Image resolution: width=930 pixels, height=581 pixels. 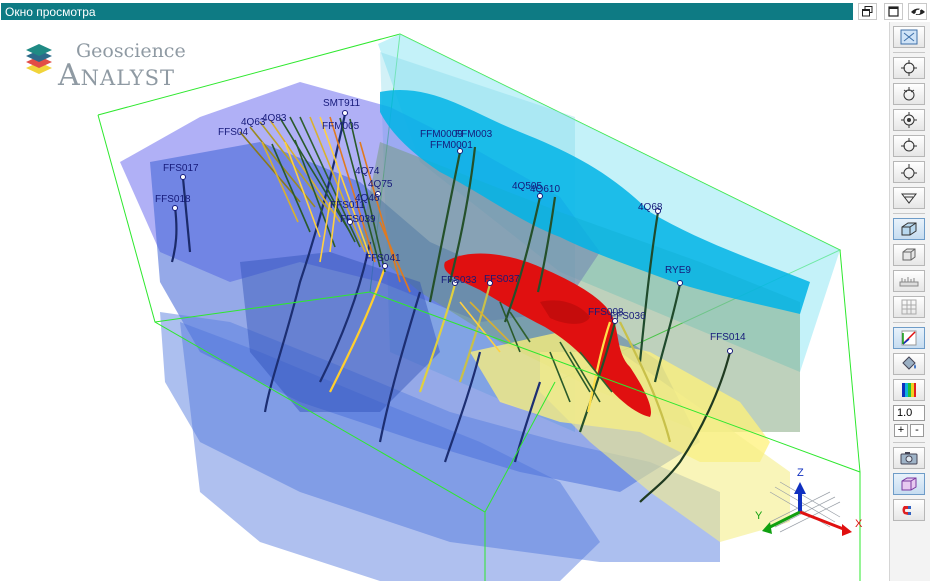 I want to click on view-side-button, so click(x=909, y=146).